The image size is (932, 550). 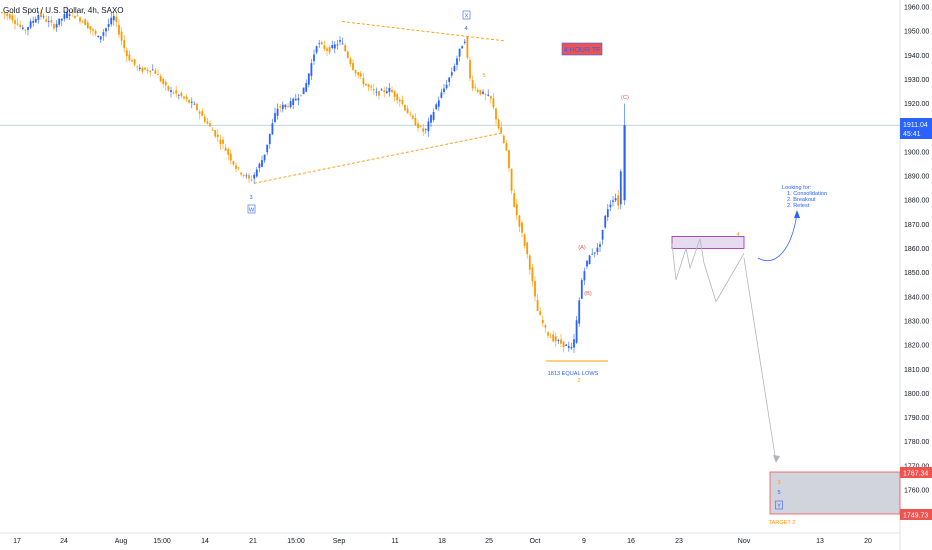 What do you see at coordinates (916, 394) in the screenshot?
I see `y-tick-label: 1800.00` at bounding box center [916, 394].